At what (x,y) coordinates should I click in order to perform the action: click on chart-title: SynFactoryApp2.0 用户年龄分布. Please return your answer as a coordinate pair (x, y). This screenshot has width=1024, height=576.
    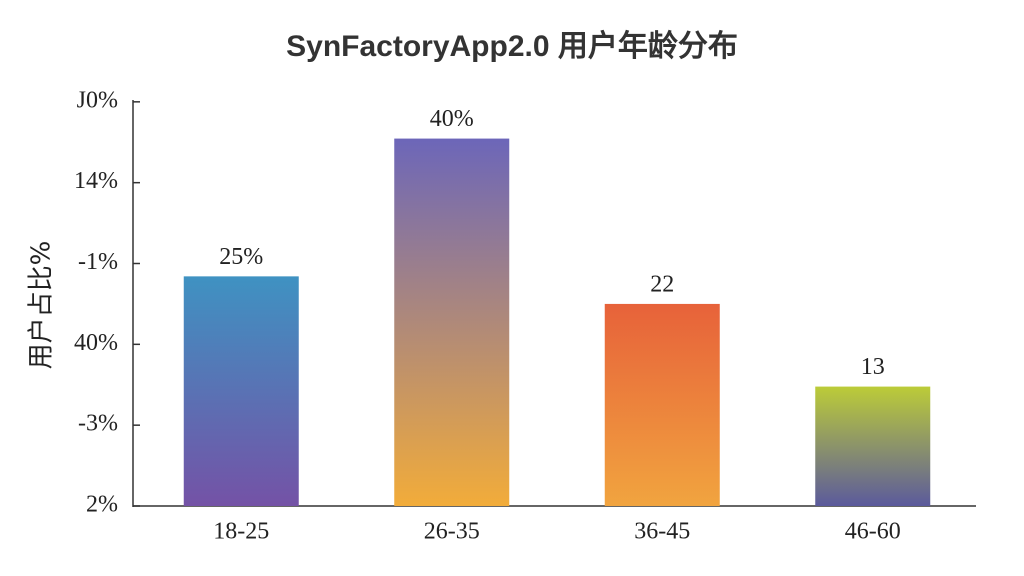
    Looking at the image, I should click on (512, 46).